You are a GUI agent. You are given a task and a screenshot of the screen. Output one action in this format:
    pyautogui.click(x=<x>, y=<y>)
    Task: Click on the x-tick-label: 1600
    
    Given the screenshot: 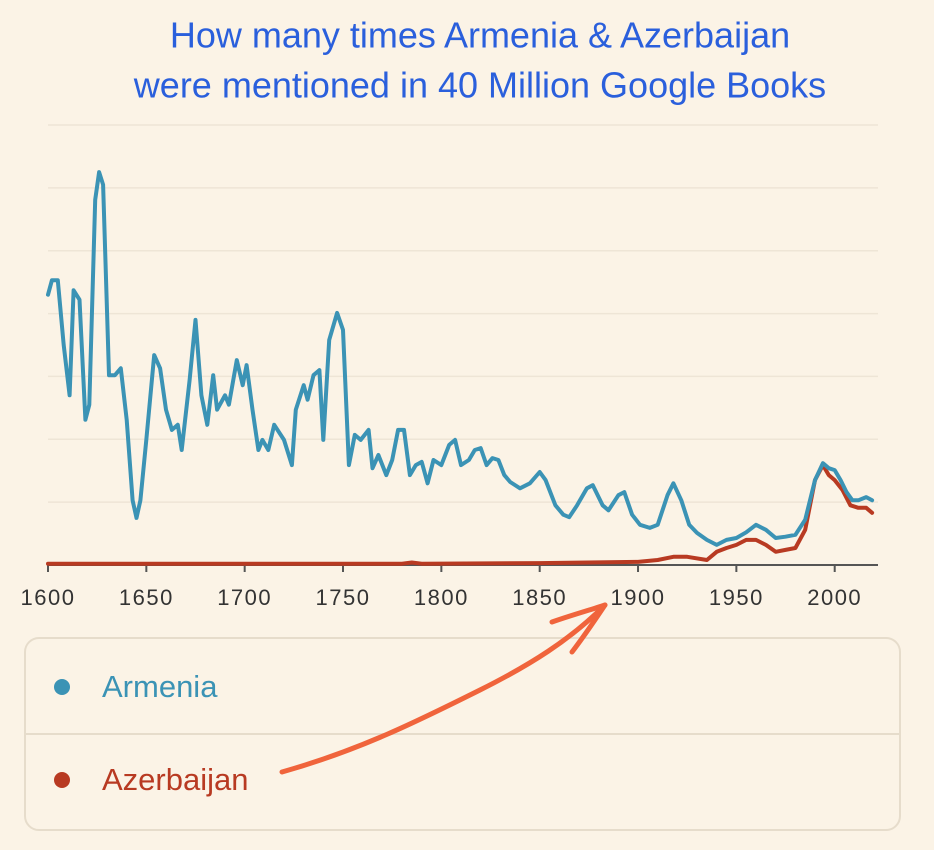 What is the action you would take?
    pyautogui.click(x=48, y=597)
    